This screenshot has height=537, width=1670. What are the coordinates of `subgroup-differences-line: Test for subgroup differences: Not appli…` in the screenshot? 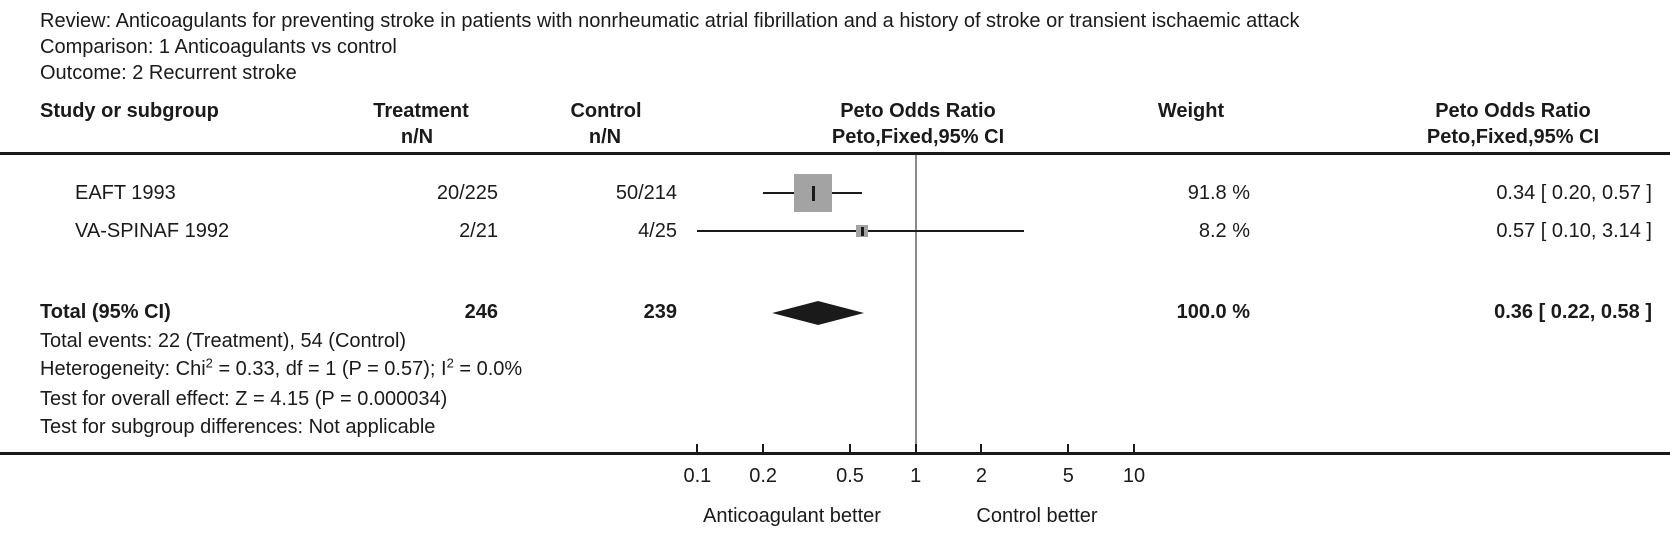 It's located at (238, 427).